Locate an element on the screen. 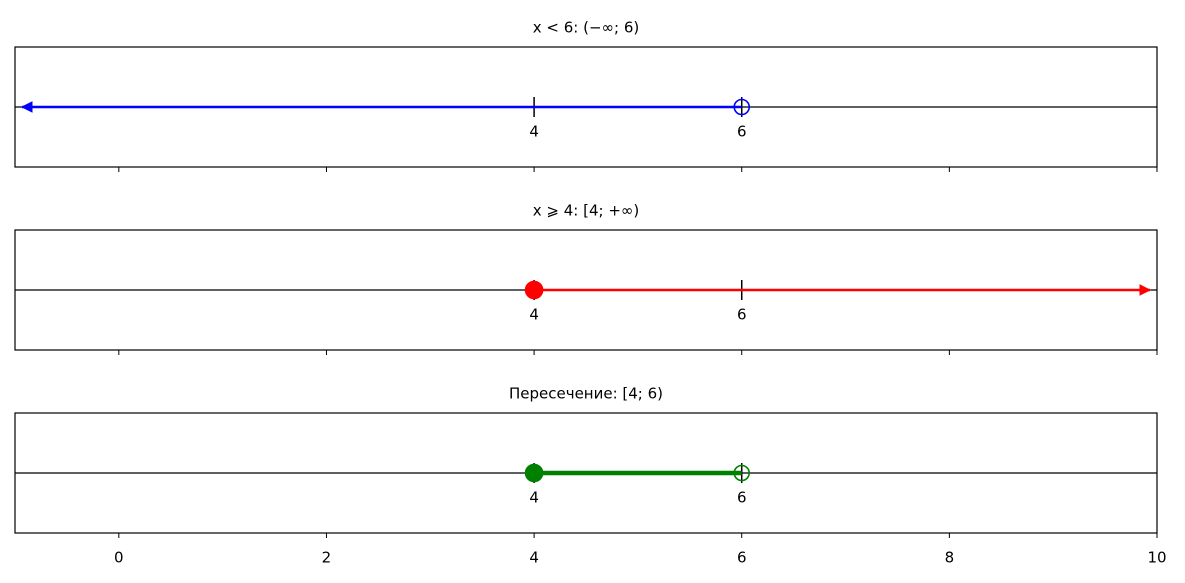 This screenshot has width=1185, height=583. x-tick-label: 4 is located at coordinates (534, 558).